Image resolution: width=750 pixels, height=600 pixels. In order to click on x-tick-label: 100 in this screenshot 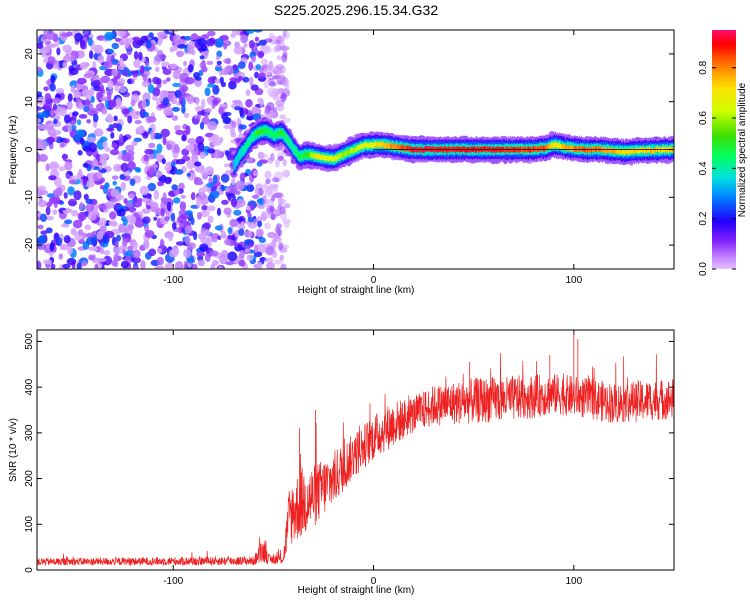, I will do `click(573, 581)`.